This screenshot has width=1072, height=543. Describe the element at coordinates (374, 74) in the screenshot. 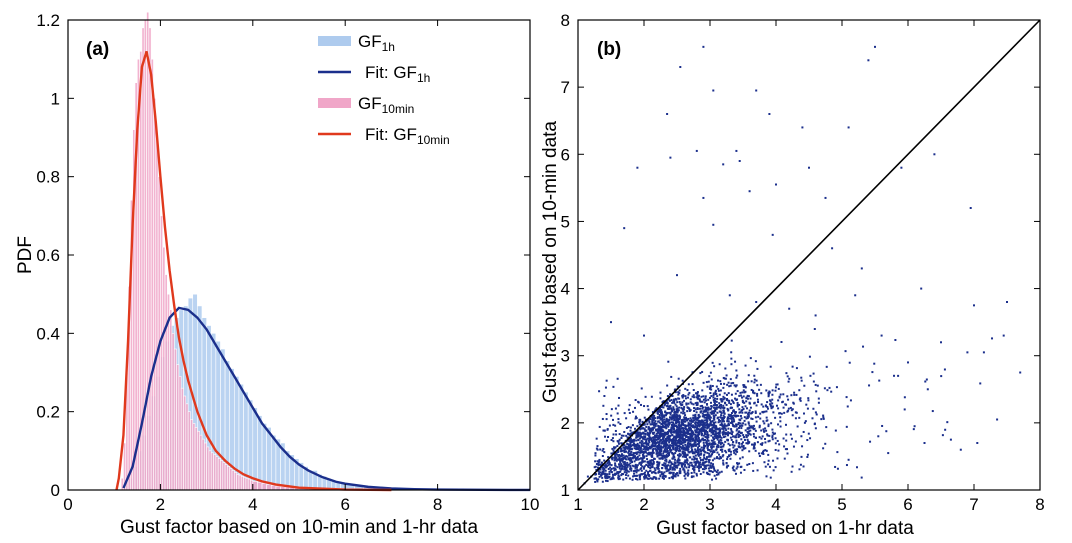

I see `legend-entry: Fit: GF1h` at that location.